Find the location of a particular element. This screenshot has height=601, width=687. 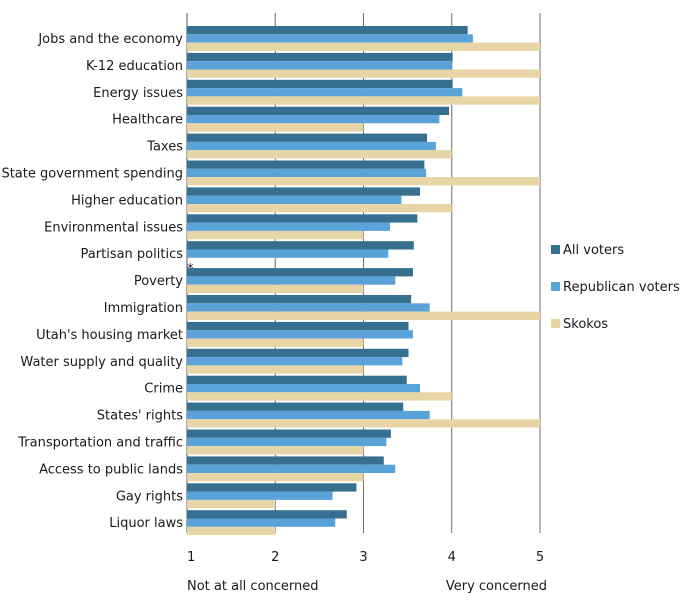

x-tick-label: 2 is located at coordinates (275, 557).